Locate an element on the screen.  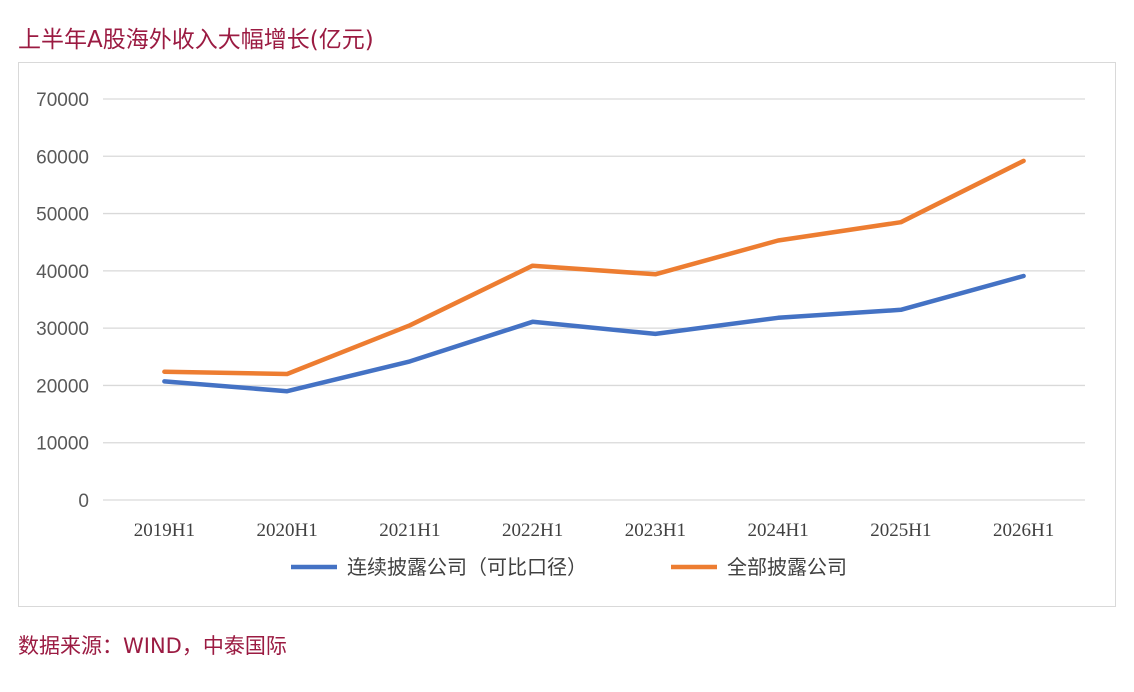
chart-title: 上半年A股海外收入大幅增长(亿元) is located at coordinates (196, 40).